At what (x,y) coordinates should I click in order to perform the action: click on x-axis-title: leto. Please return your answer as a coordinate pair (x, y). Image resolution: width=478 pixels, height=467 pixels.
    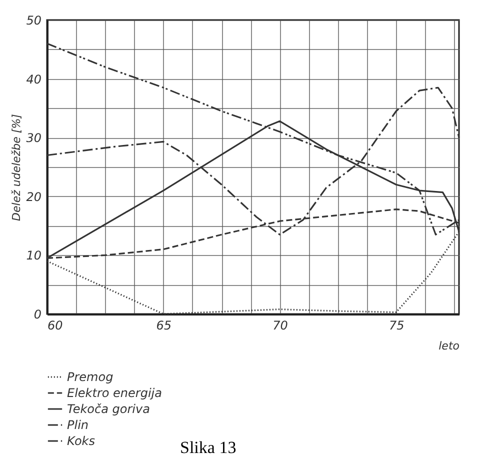
    Looking at the image, I should click on (449, 346).